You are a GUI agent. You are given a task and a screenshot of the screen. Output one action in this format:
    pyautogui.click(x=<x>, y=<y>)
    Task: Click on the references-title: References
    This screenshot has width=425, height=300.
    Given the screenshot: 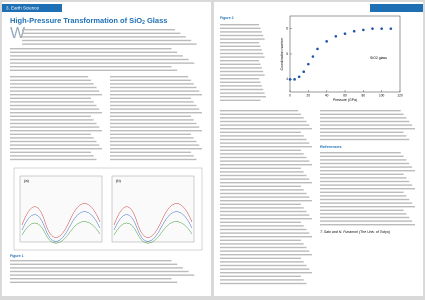 What is the action you would take?
    pyautogui.click(x=331, y=146)
    